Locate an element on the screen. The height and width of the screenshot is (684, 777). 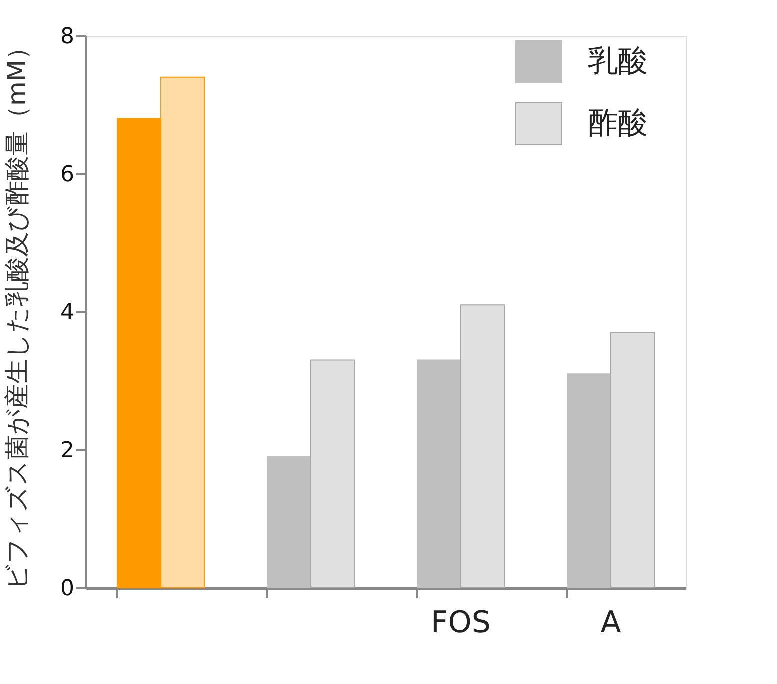
legend-label: 乳酸 is located at coordinates (618, 61).